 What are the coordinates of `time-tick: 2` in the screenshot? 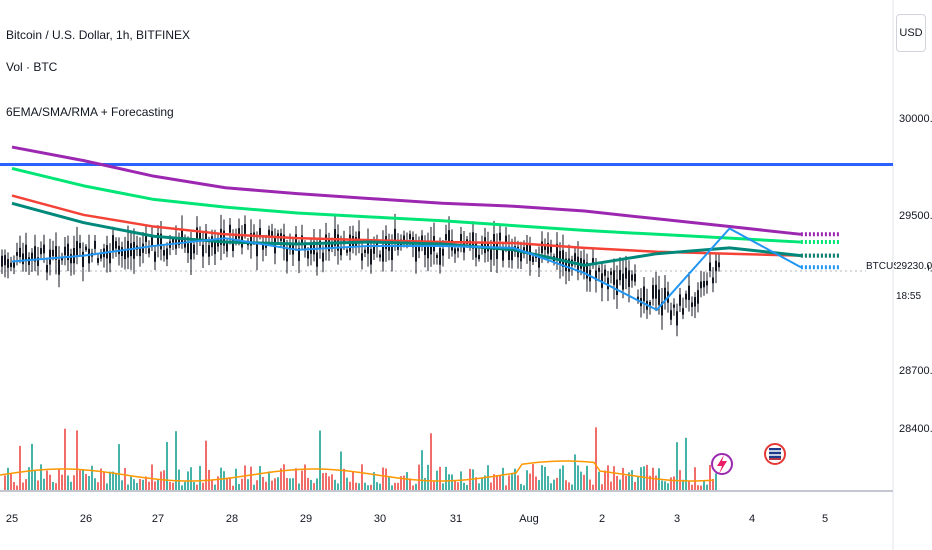 It's located at (602, 519).